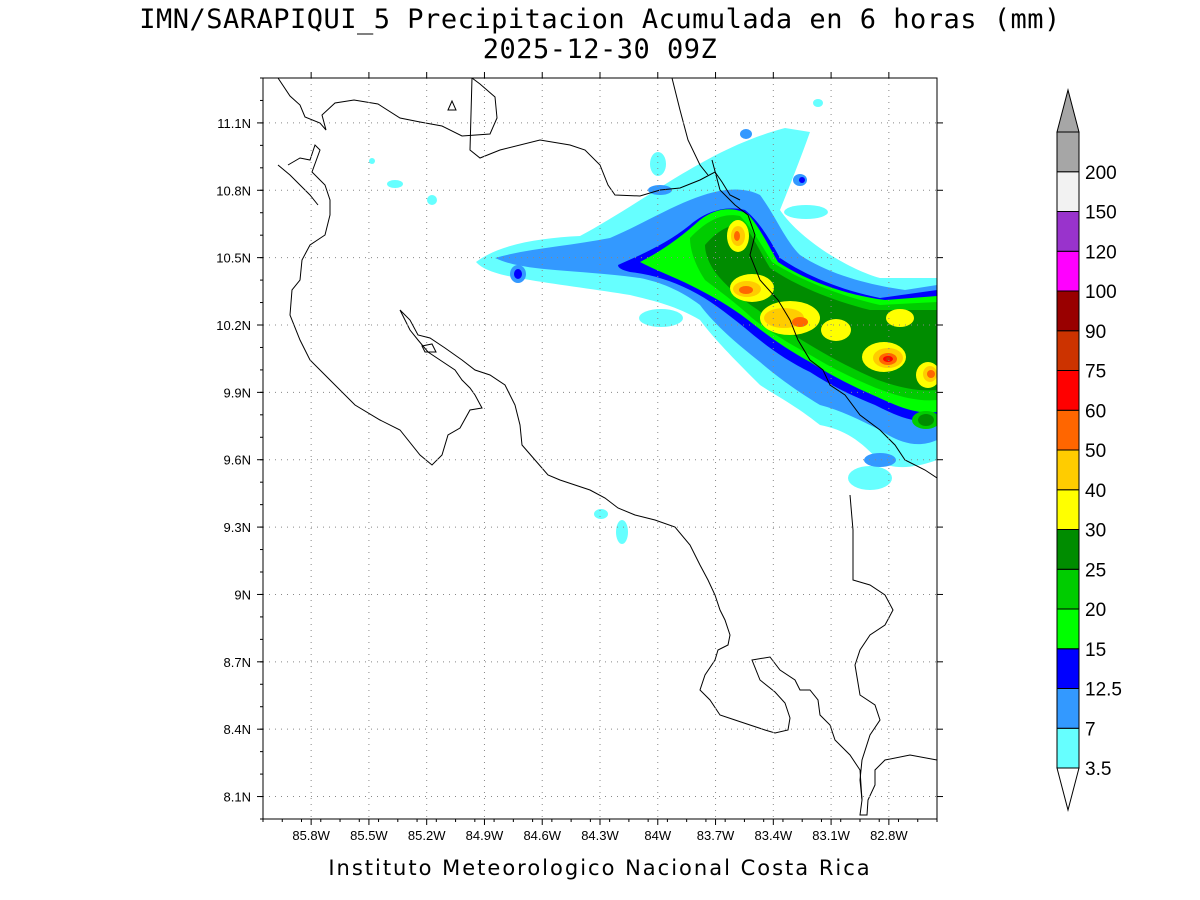 This screenshot has height=900, width=1200. What do you see at coordinates (824, 319) in the screenshot?
I see `caribbean-coast` at bounding box center [824, 319].